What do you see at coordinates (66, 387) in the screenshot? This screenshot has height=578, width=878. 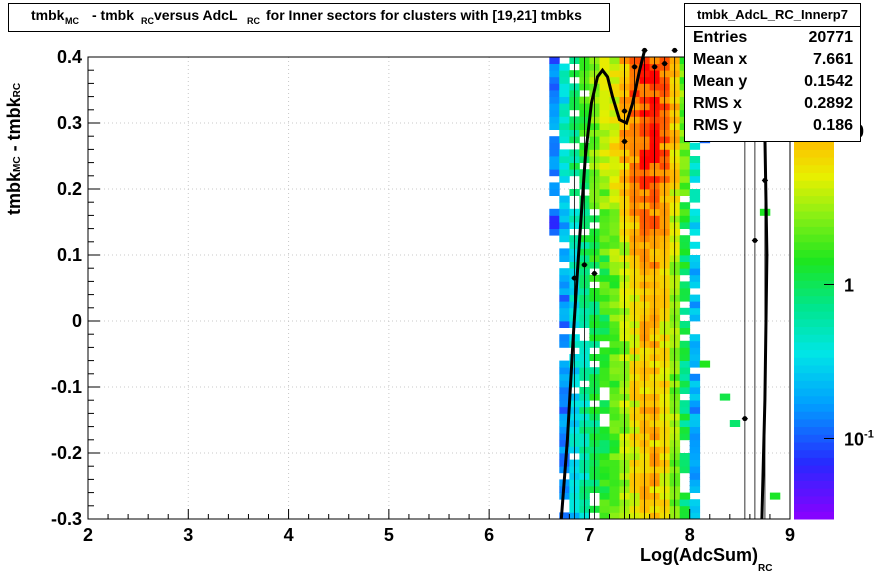 I see `y-tick-label: -0.1` at bounding box center [66, 387].